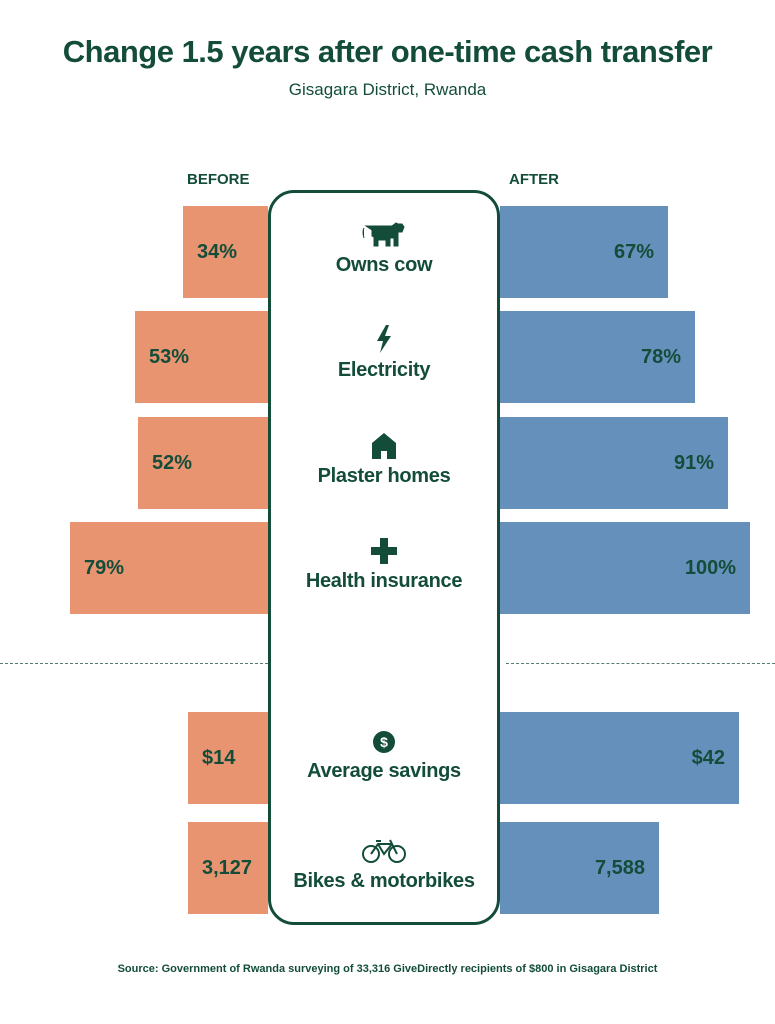 The image size is (775, 1024). Describe the element at coordinates (633, 252) in the screenshot. I see `value-after: 67%` at that location.